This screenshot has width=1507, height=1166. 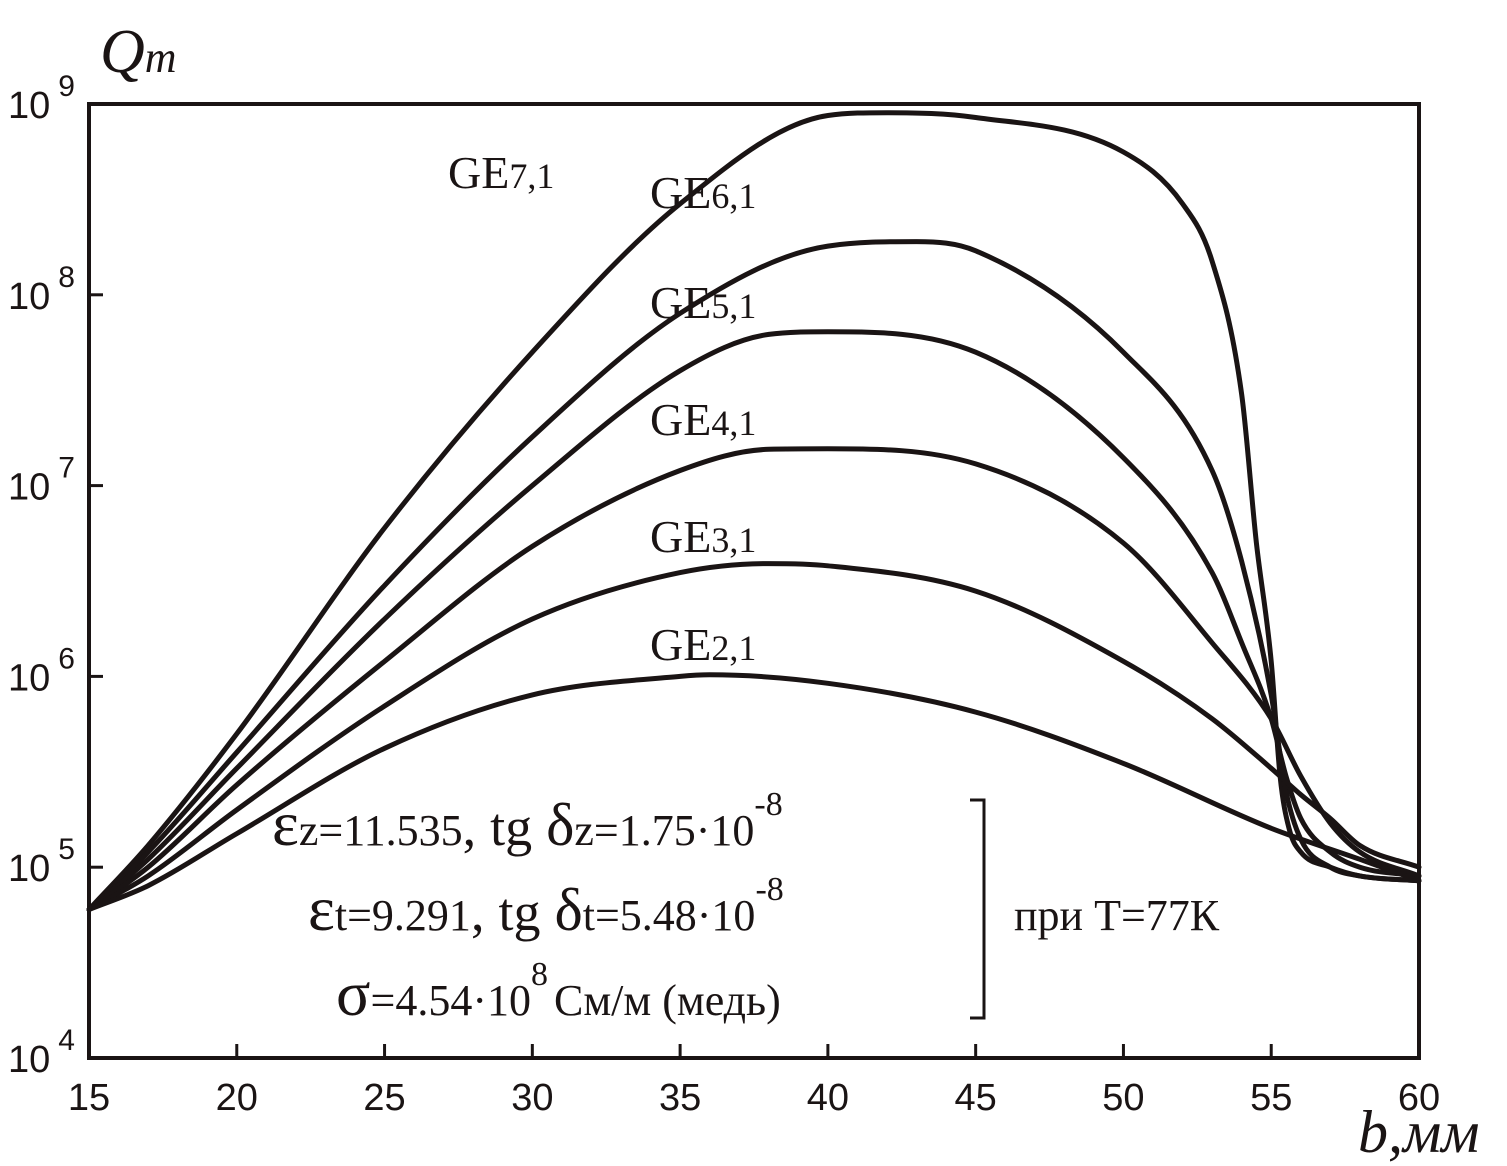 What do you see at coordinates (66, 849) in the screenshot?
I see `y-tick-exponent: 5` at bounding box center [66, 849].